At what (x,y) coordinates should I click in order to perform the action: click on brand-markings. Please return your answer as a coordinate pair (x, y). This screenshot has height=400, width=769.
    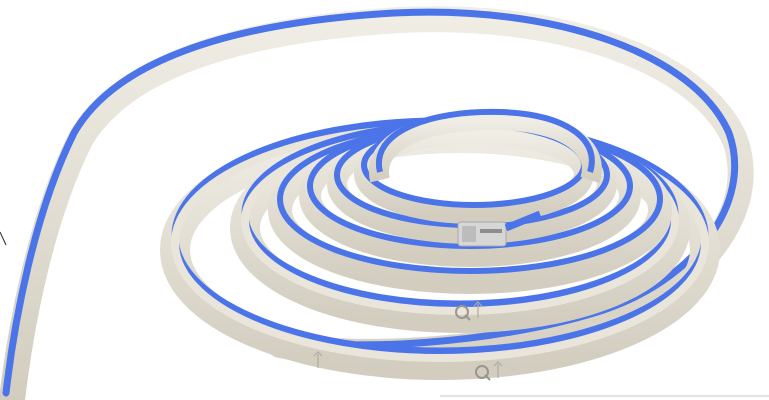
    Looking at the image, I should click on (408, 341).